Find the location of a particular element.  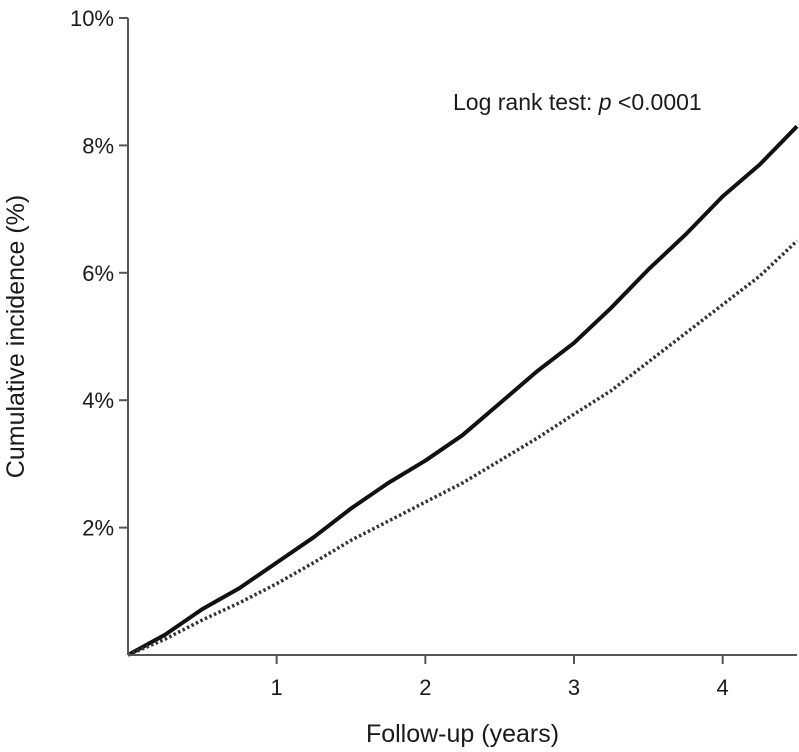

y-tick-label: 4% is located at coordinates (98, 400).